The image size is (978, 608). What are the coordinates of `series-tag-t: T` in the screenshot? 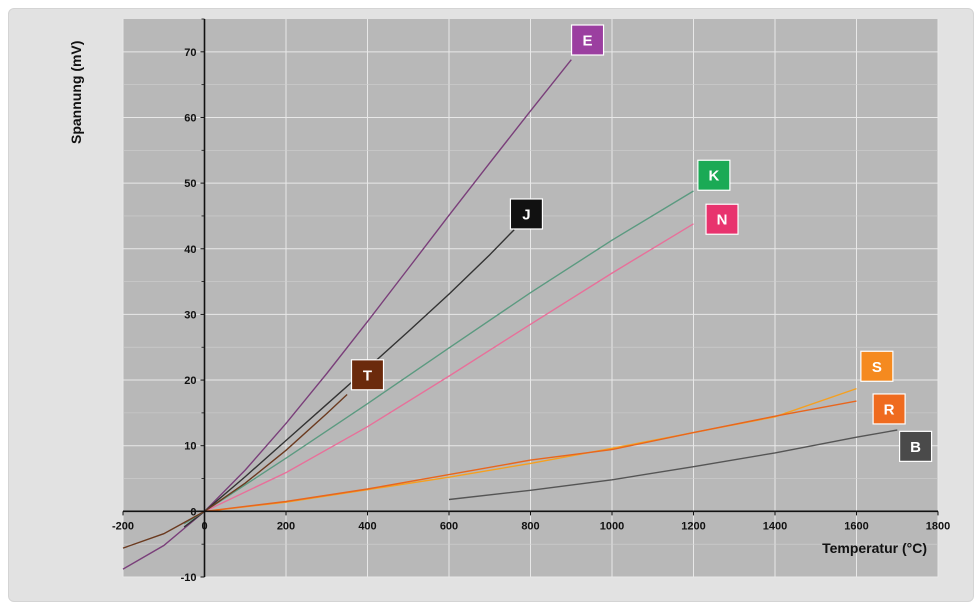 It's located at (367, 375).